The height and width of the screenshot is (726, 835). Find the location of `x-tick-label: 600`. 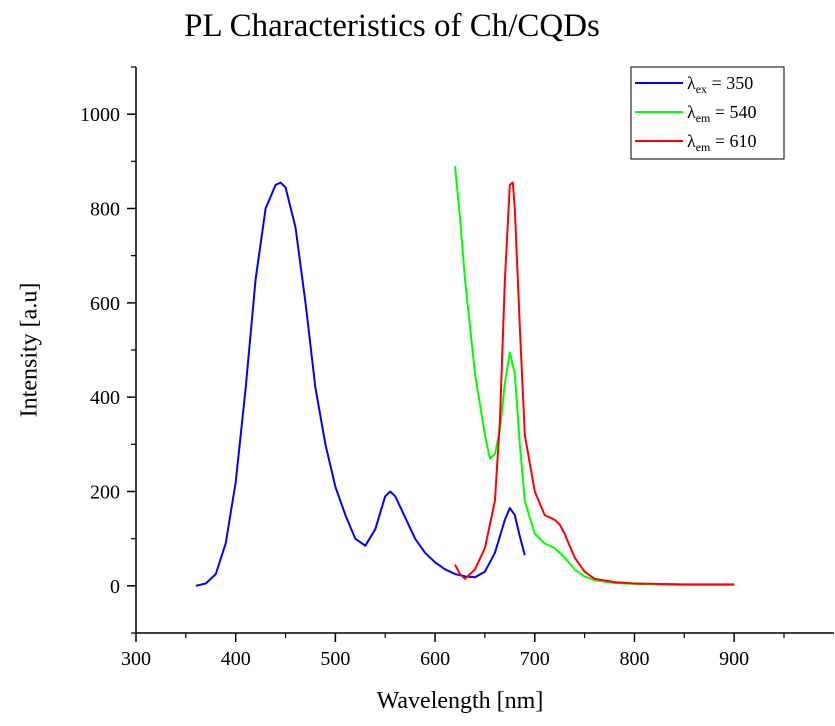

x-tick-label: 600 is located at coordinates (435, 659).